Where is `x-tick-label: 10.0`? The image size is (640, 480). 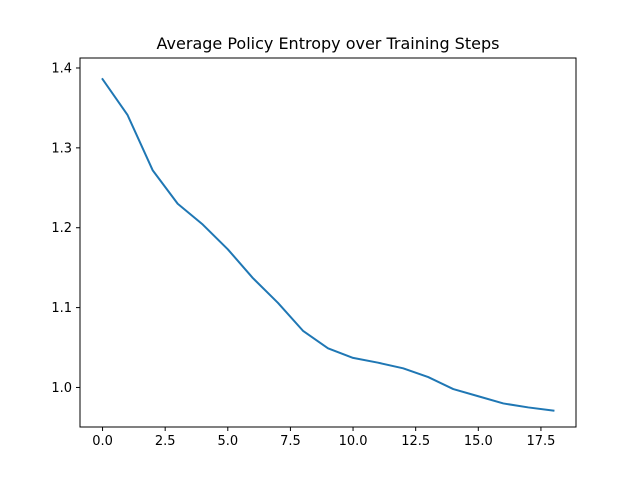
x-tick-label: 10.0 is located at coordinates (353, 441).